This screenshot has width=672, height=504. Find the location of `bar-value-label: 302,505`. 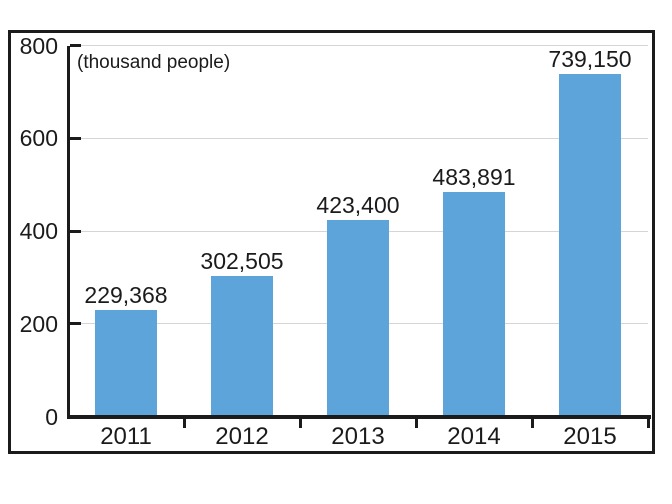

bar-value-label: 302,505 is located at coordinates (242, 261).